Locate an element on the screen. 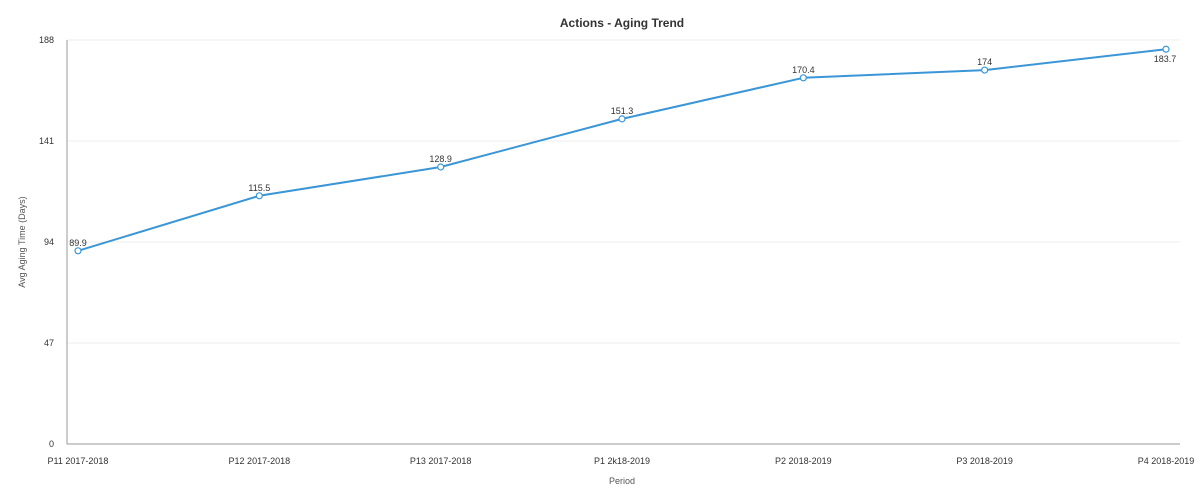 This screenshot has width=1199, height=500. chart-title: Actions - Aging Trend is located at coordinates (622, 23).